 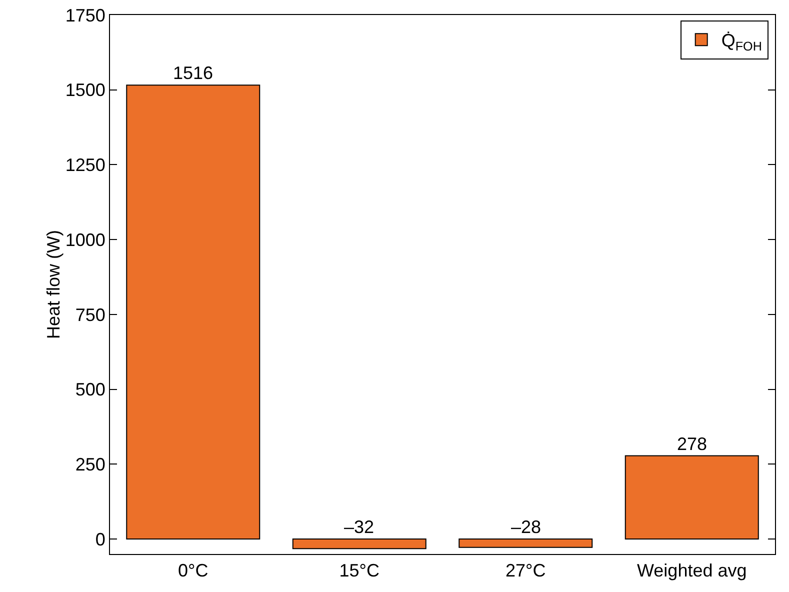 I want to click on y-tick-label: 1750, so click(x=85, y=15).